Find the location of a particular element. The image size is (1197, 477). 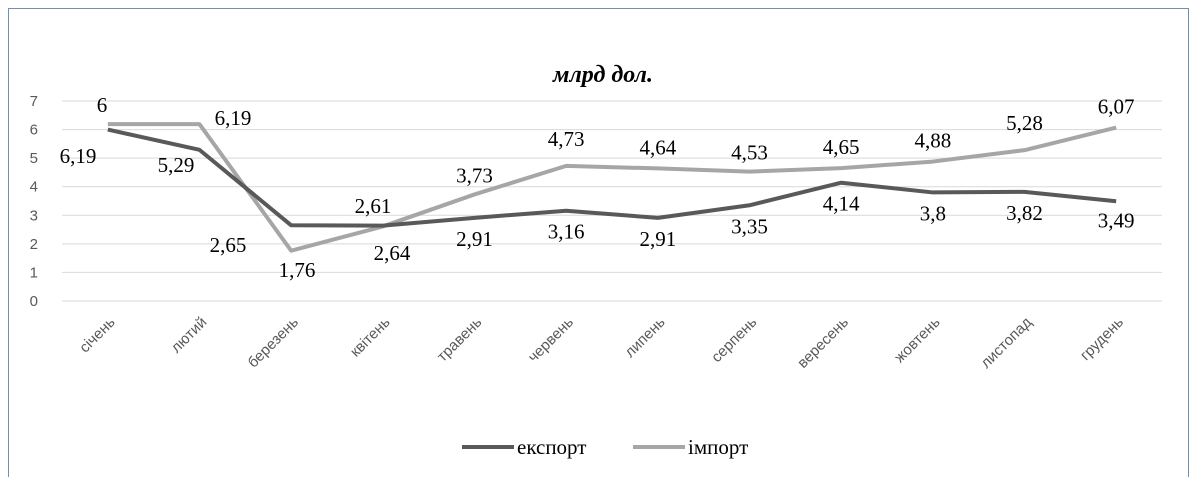

legend-label-експорт: експорт is located at coordinates (551, 447).